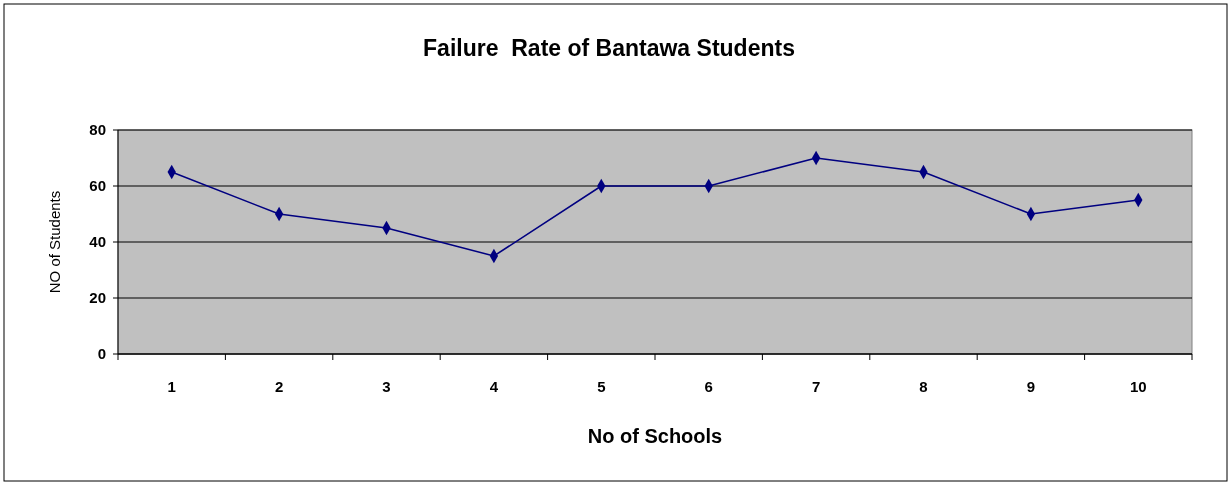  What do you see at coordinates (923, 386) in the screenshot?
I see `x-tick-label: 8` at bounding box center [923, 386].